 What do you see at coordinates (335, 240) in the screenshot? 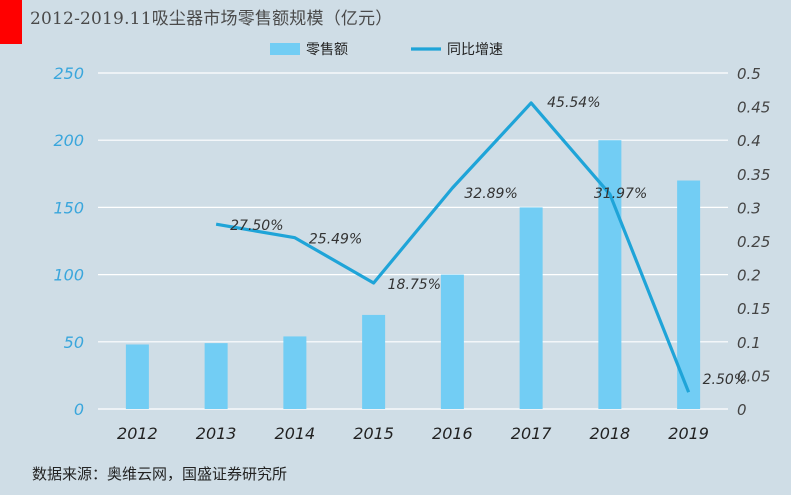
I see `growth-data-label: 25.49%` at bounding box center [335, 240].